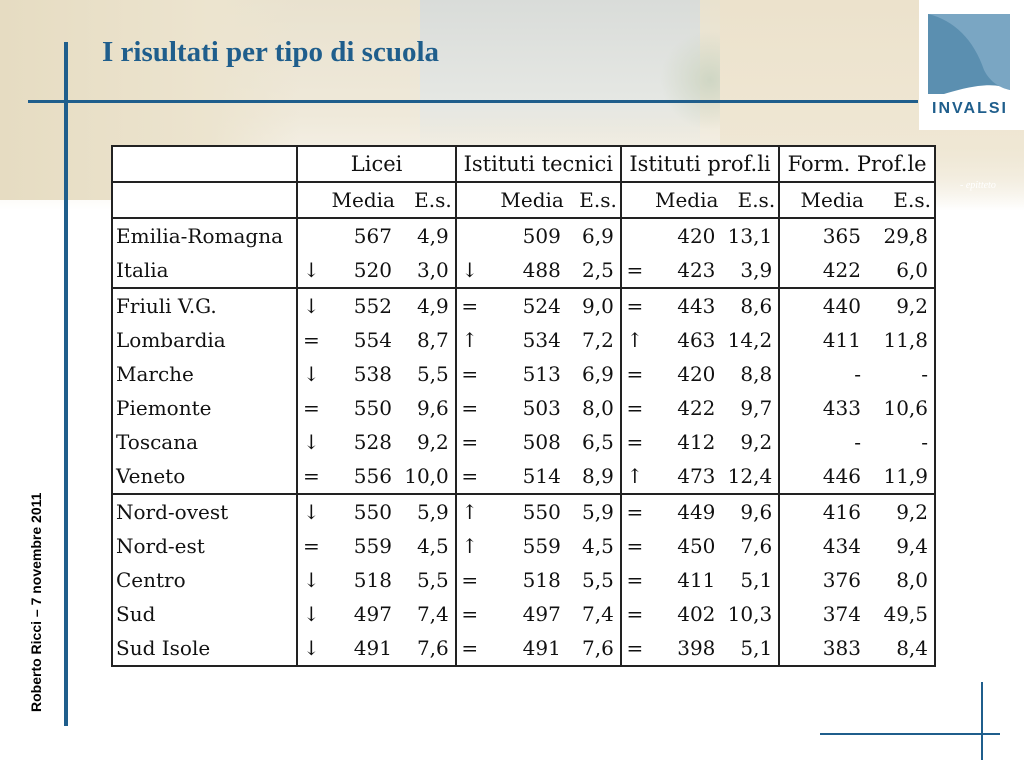 The image size is (1024, 768). I want to click on tagline: - epitteto, so click(978, 185).